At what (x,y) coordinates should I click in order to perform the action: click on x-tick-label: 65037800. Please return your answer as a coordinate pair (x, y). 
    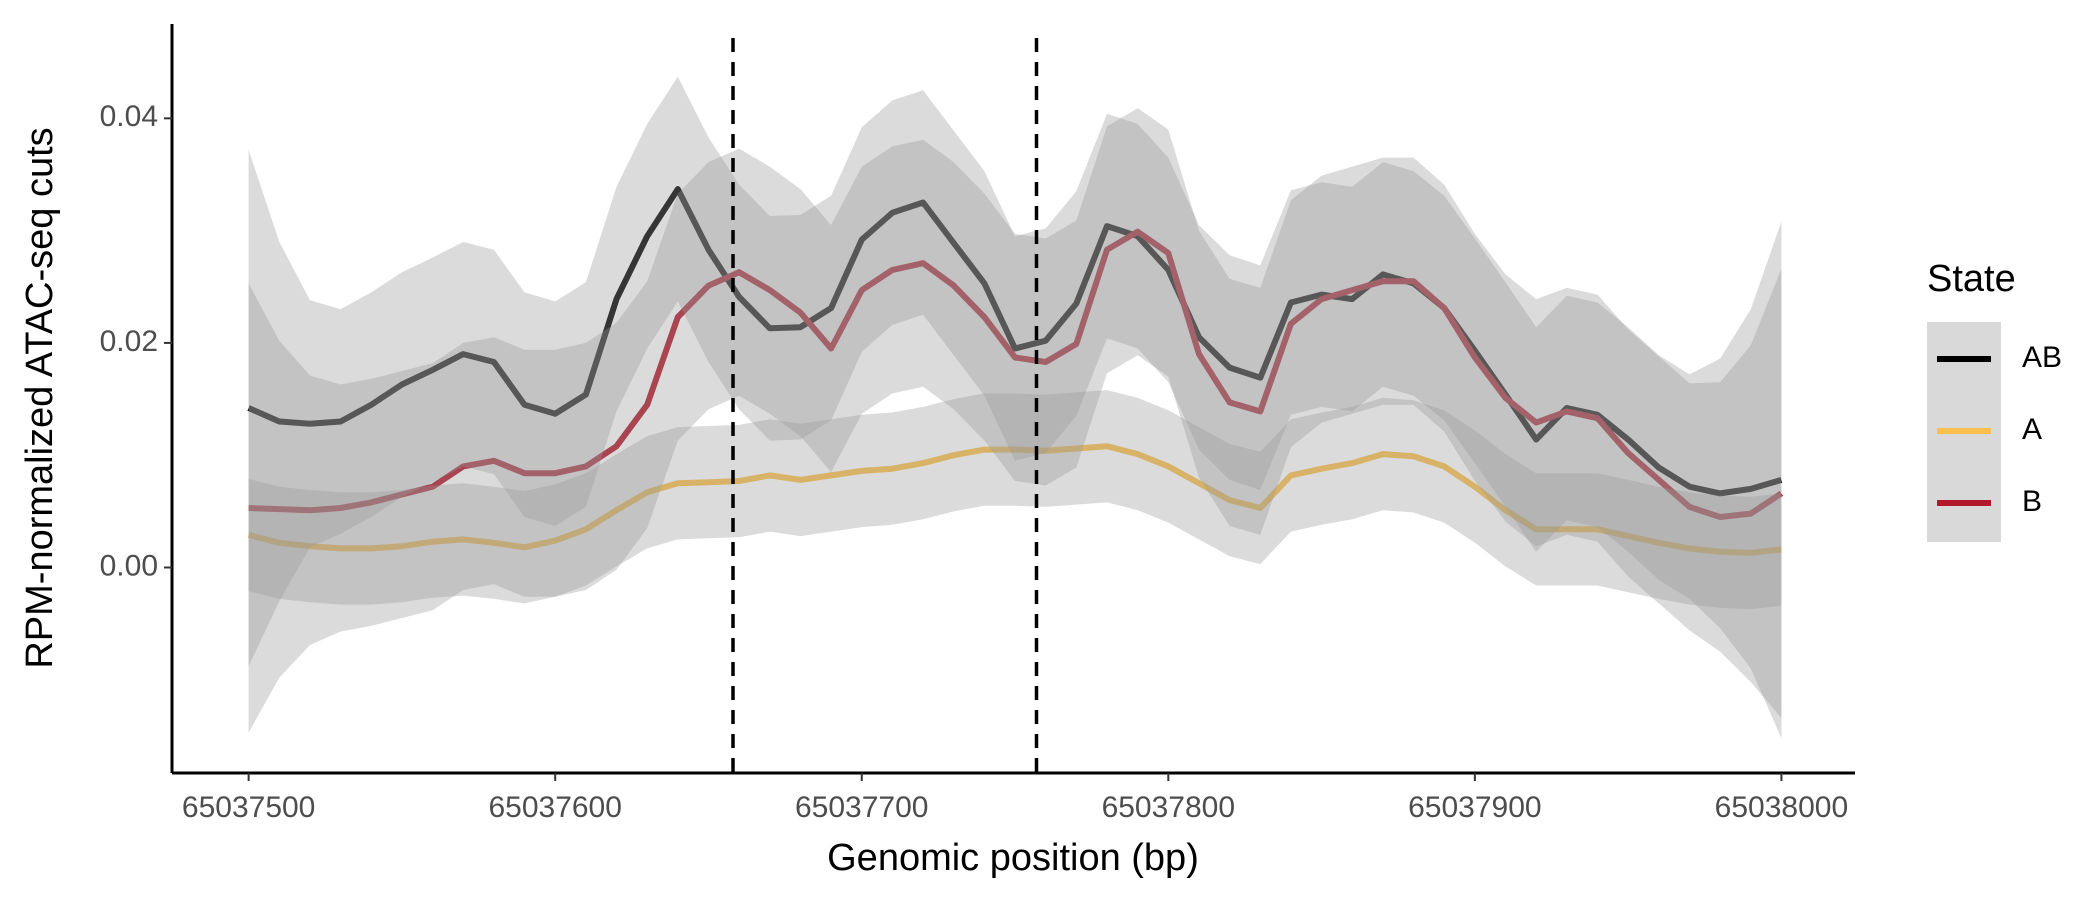
    Looking at the image, I should click on (1168, 807).